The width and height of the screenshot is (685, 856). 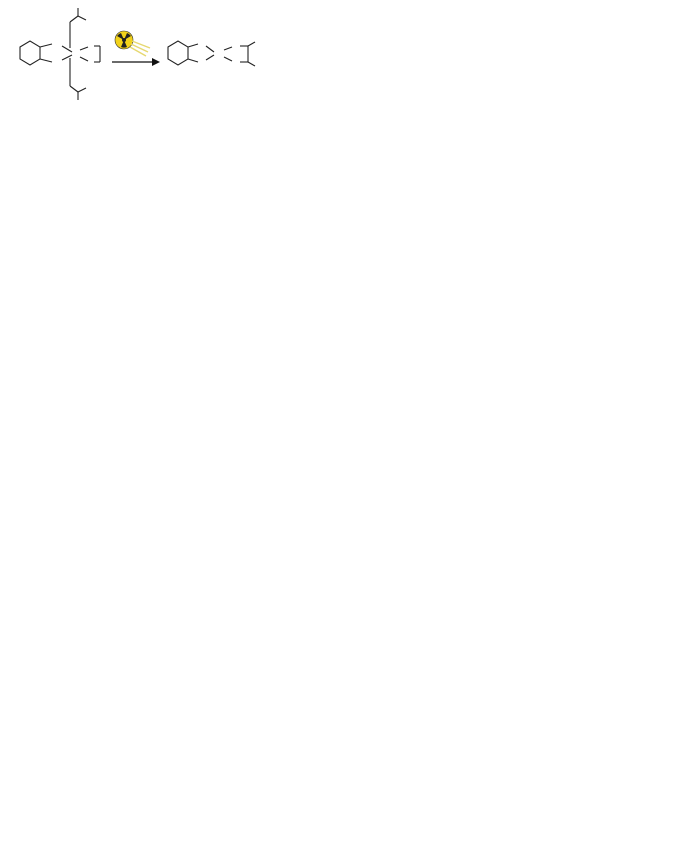 I want to click on chart-g, so click(x=257, y=490).